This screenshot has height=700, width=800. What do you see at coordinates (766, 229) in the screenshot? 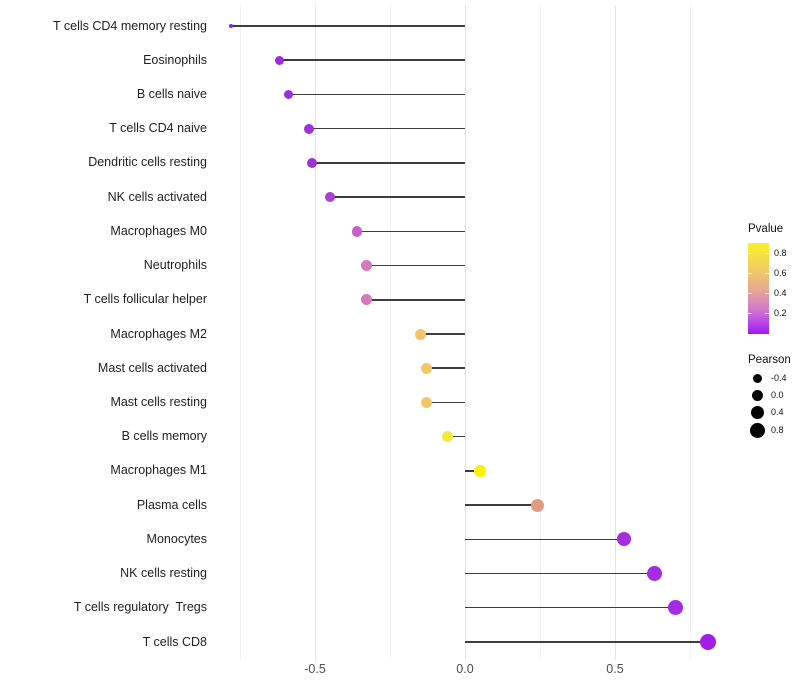
I see `pvalue-legend-title: Pvalue` at bounding box center [766, 229].